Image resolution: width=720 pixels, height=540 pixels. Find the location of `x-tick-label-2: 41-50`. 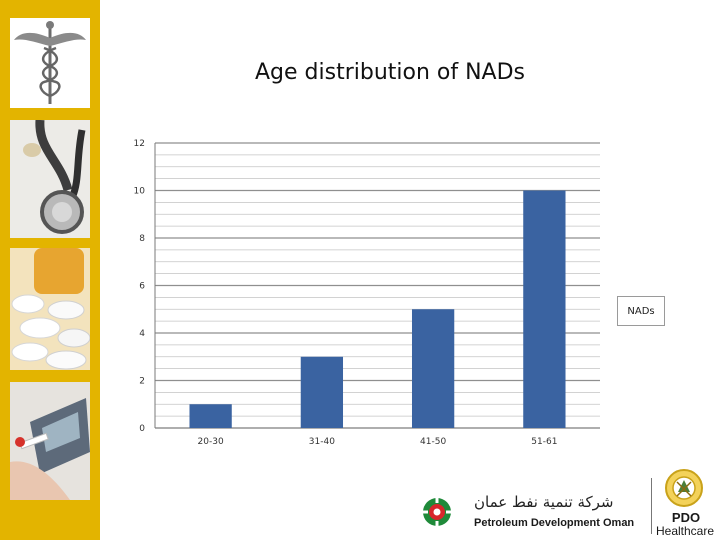

x-tick-label-2: 41-50 is located at coordinates (433, 442).